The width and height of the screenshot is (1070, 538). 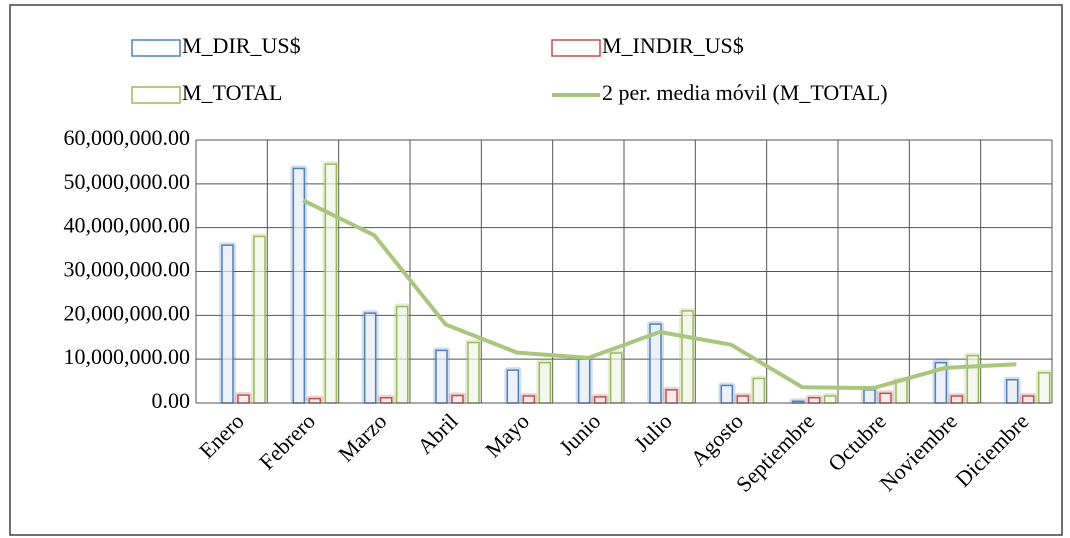 What do you see at coordinates (127, 137) in the screenshot?
I see `y-tick-label: 60,000,000.00` at bounding box center [127, 137].